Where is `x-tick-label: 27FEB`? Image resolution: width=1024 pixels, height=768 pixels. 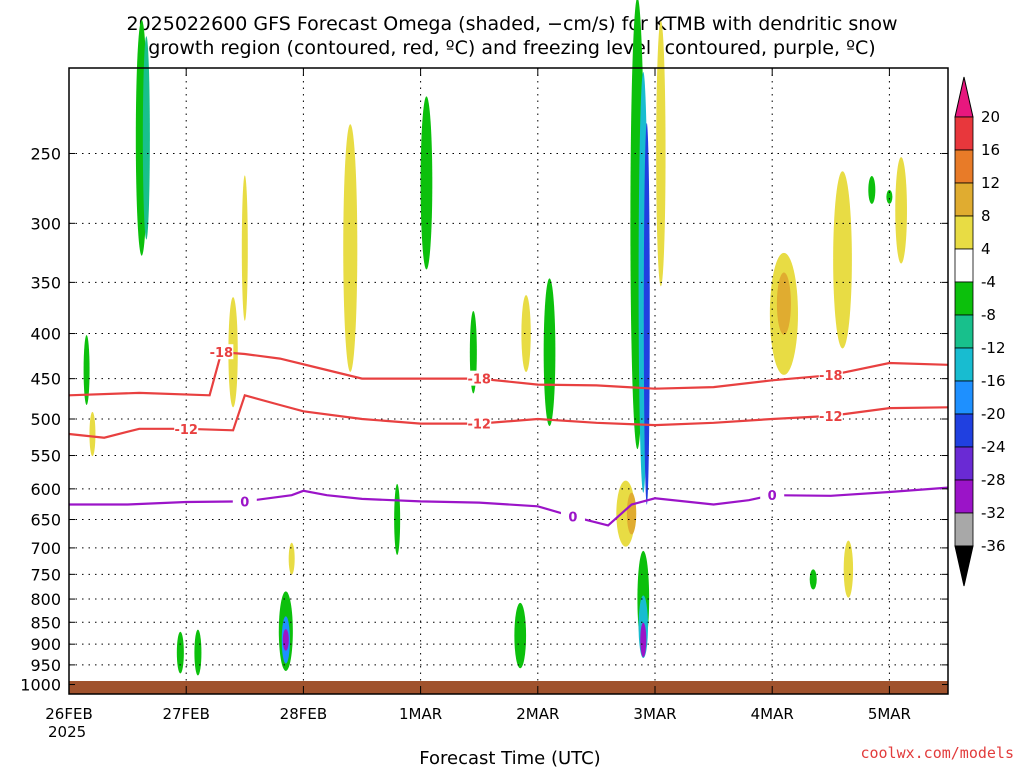 x-tick-label: 27FEB is located at coordinates (185, 714).